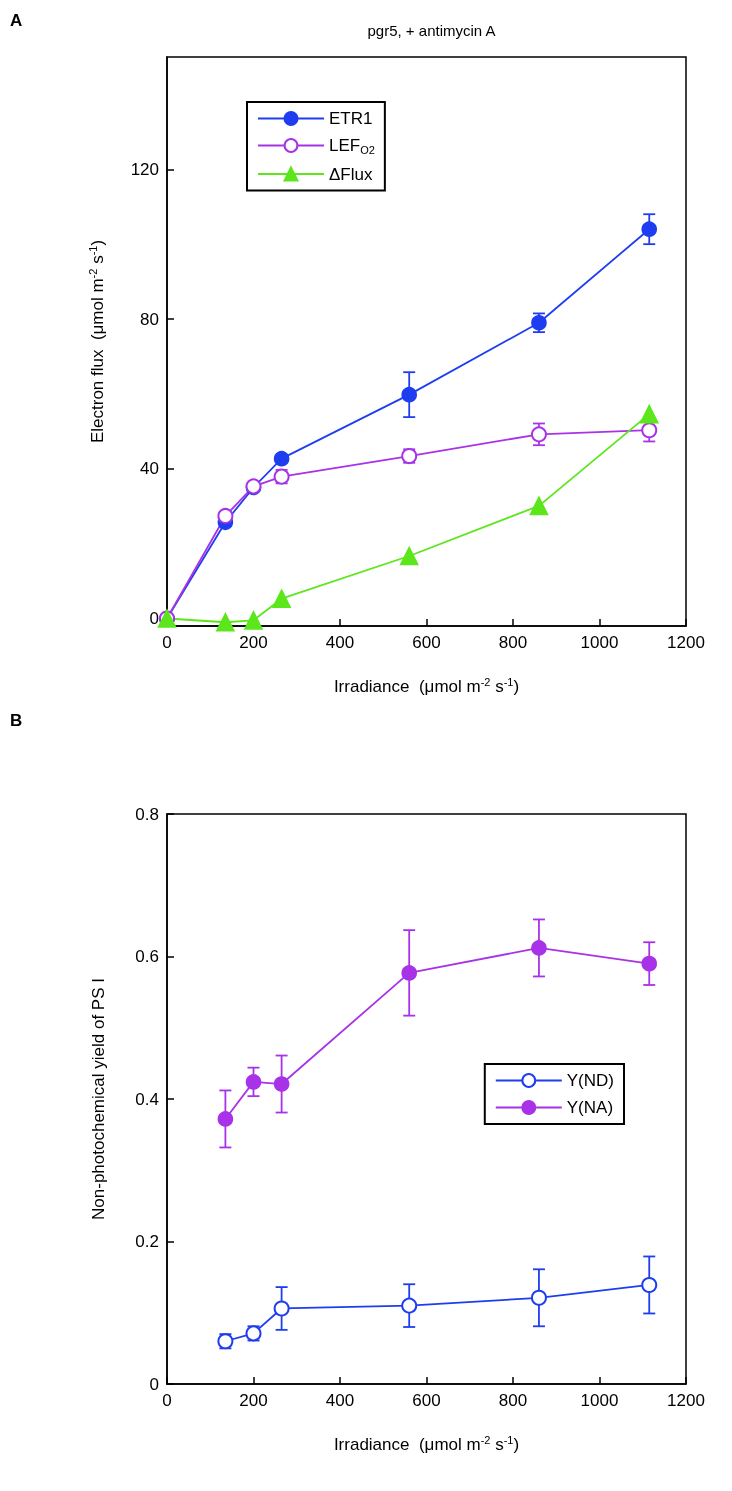  Describe the element at coordinates (149, 469) in the screenshot. I see `y-tick-label: 40` at that location.